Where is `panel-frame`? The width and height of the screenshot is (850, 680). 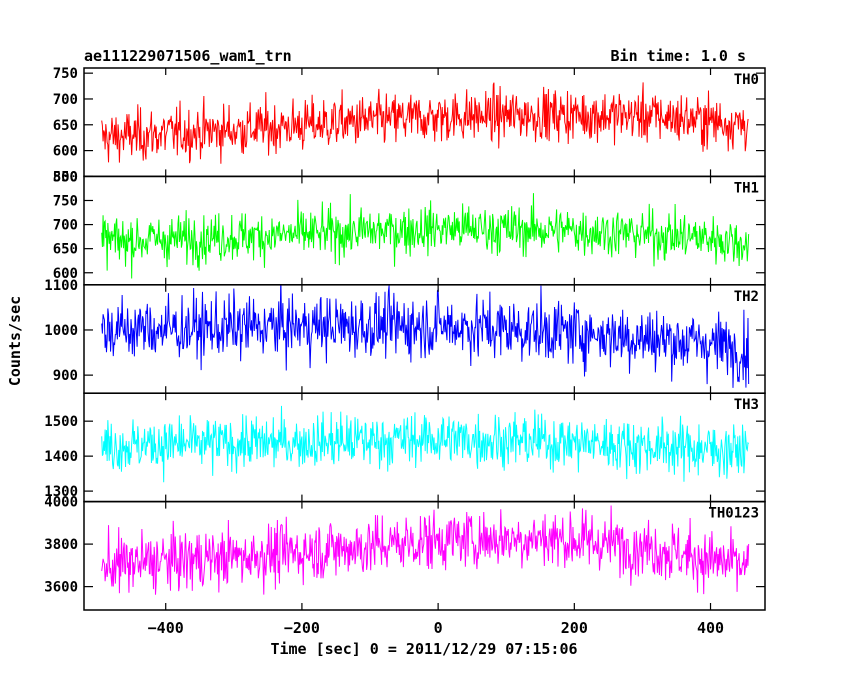
panel-frame is located at coordinates (424, 555).